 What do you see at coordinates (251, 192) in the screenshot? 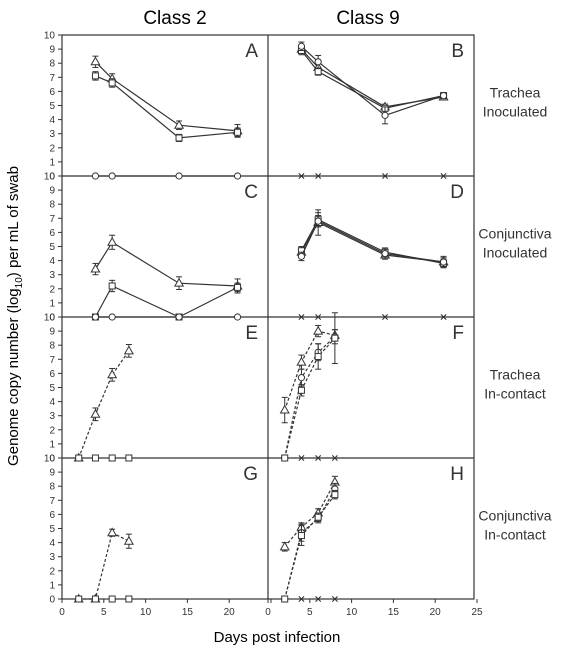
I see `panel-letter-c: C` at bounding box center [251, 192].